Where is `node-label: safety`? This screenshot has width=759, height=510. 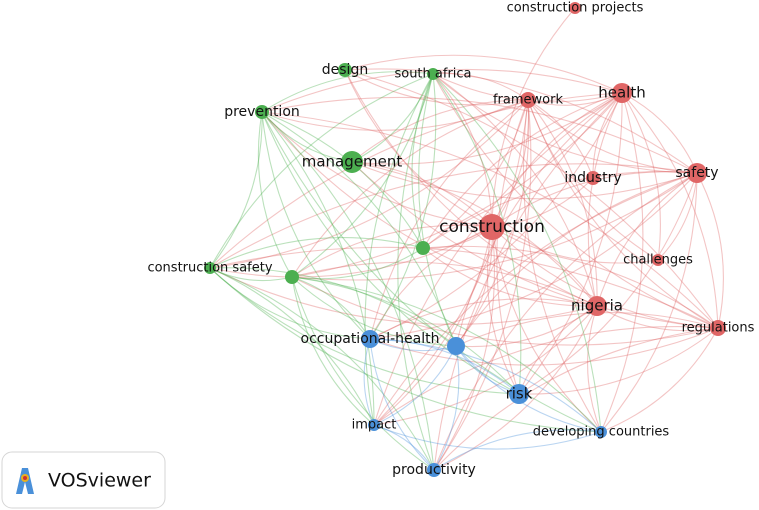 node-label: safety is located at coordinates (696, 173).